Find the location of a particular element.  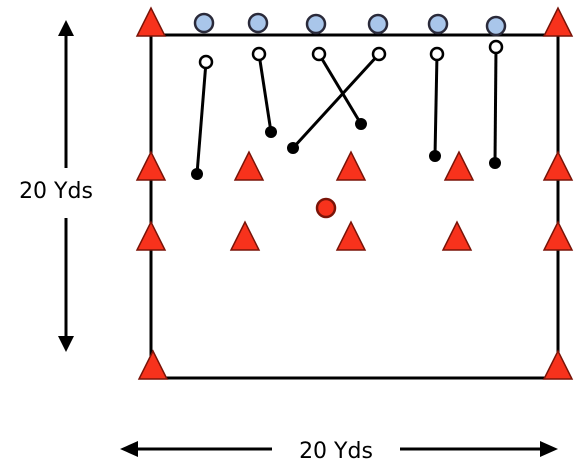

defenders is located at coordinates (350, 24).